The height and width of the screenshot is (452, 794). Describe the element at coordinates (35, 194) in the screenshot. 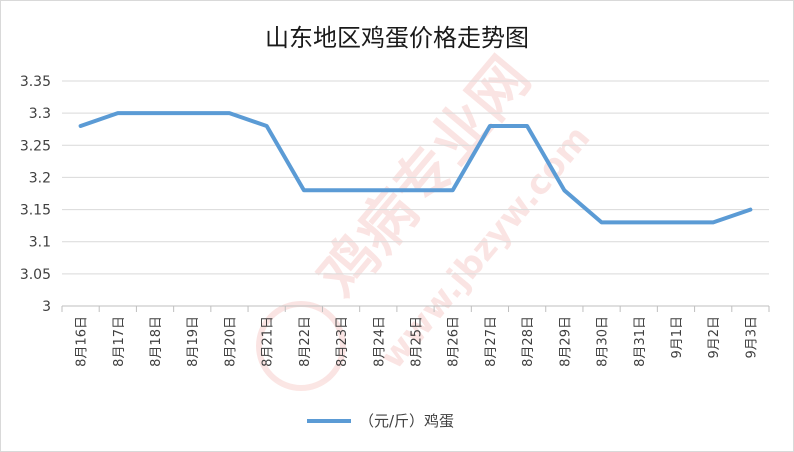

I see `y-axis: 3 3.05 3.1 3.15 3.2 3.25 3.3 3.35` at that location.